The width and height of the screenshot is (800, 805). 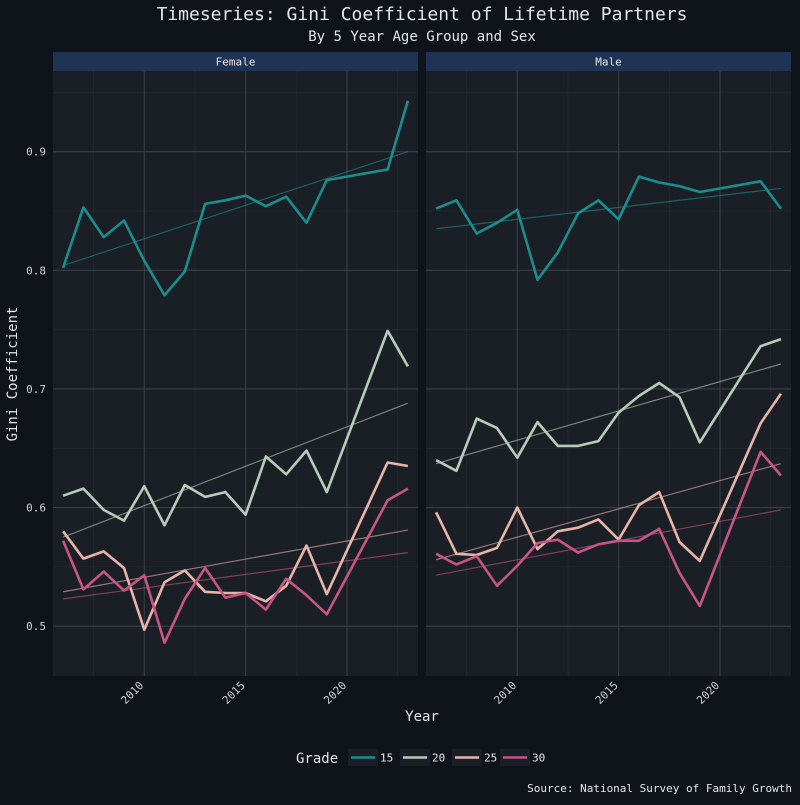 I want to click on legend-title: Grade, so click(x=317, y=759).